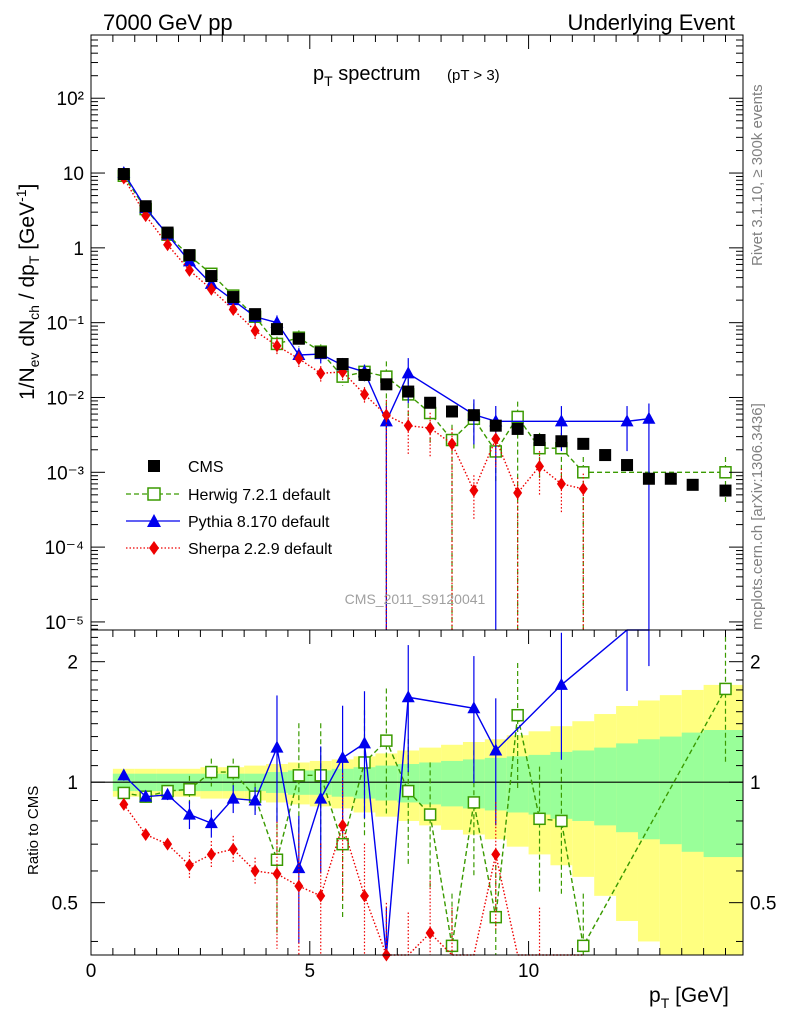 This screenshot has height=1024, width=786. I want to click on y-tick-label-ratio-left: 0.5, so click(65, 904).